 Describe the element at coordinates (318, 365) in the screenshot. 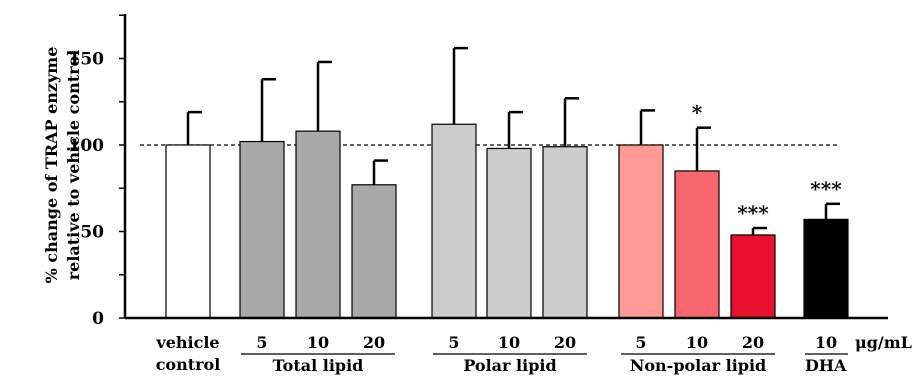

I see `group-label: Total lipid` at that location.